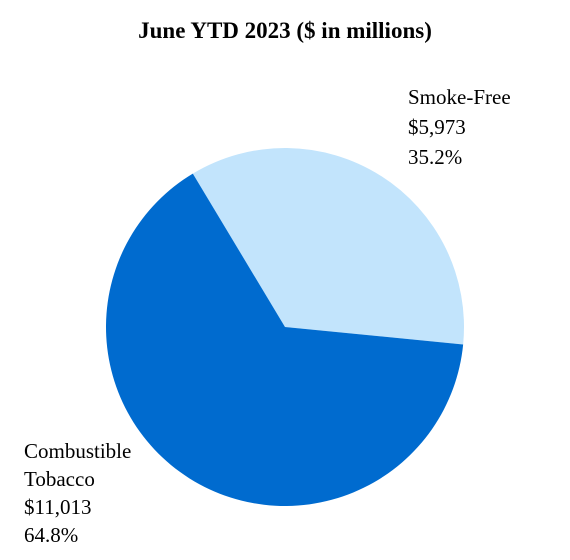  I want to click on slice-label-smoke-free: Smoke-Free $5,973 35.2%, so click(459, 127).